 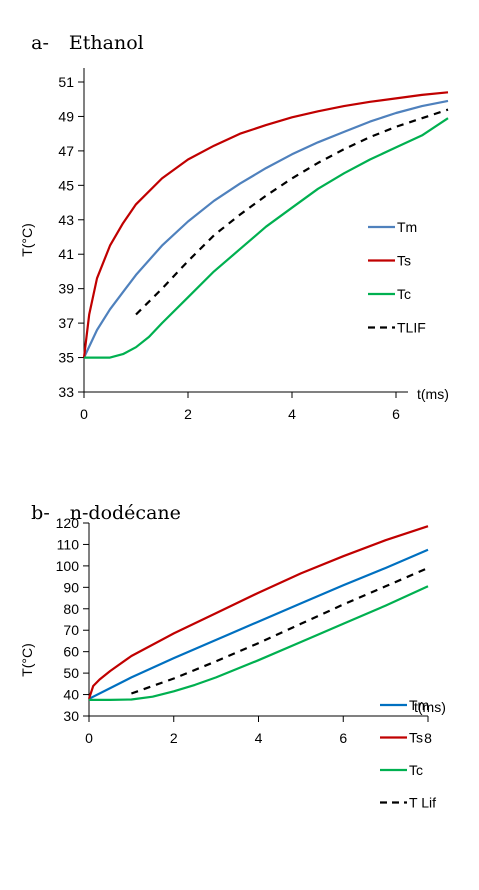 What do you see at coordinates (68, 544) in the screenshot?
I see `y-tick-label: 110` at bounding box center [68, 544].